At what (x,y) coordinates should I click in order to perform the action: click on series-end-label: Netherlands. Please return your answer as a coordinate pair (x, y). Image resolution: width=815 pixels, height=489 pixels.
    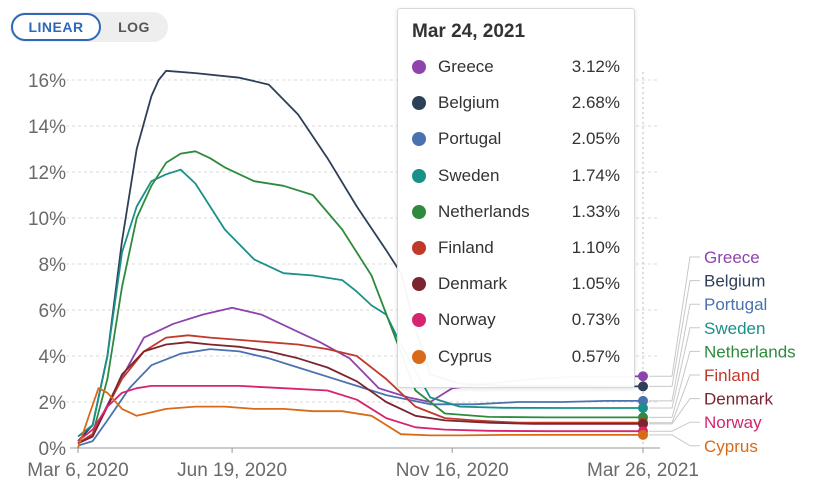
    Looking at the image, I should click on (750, 351).